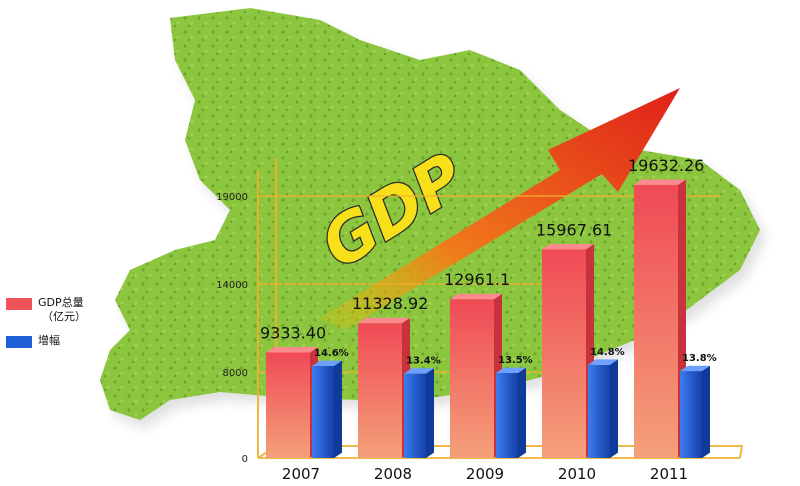 The height and width of the screenshot is (486, 800). I want to click on y-tick-label: 19000, so click(232, 197).